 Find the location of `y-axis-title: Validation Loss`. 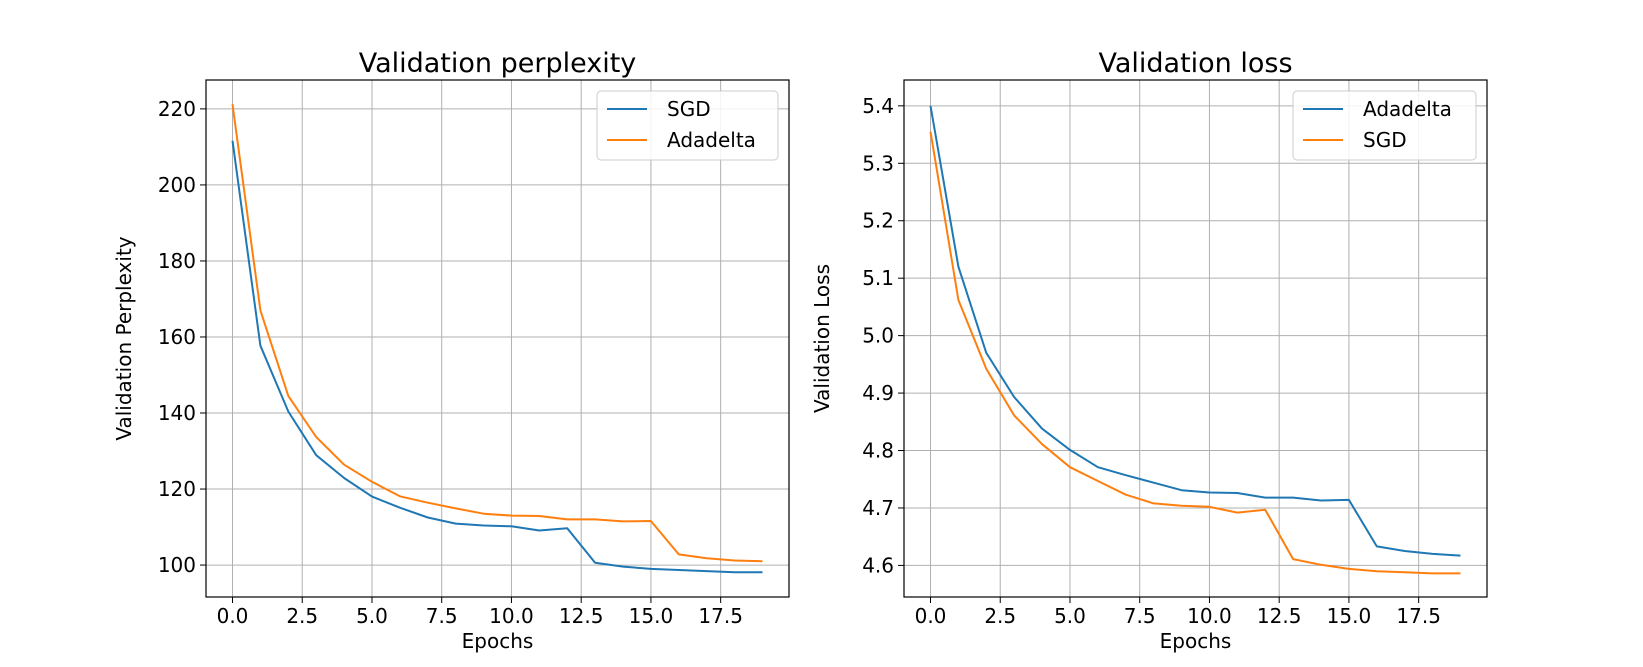

y-axis-title: Validation Loss is located at coordinates (822, 338).